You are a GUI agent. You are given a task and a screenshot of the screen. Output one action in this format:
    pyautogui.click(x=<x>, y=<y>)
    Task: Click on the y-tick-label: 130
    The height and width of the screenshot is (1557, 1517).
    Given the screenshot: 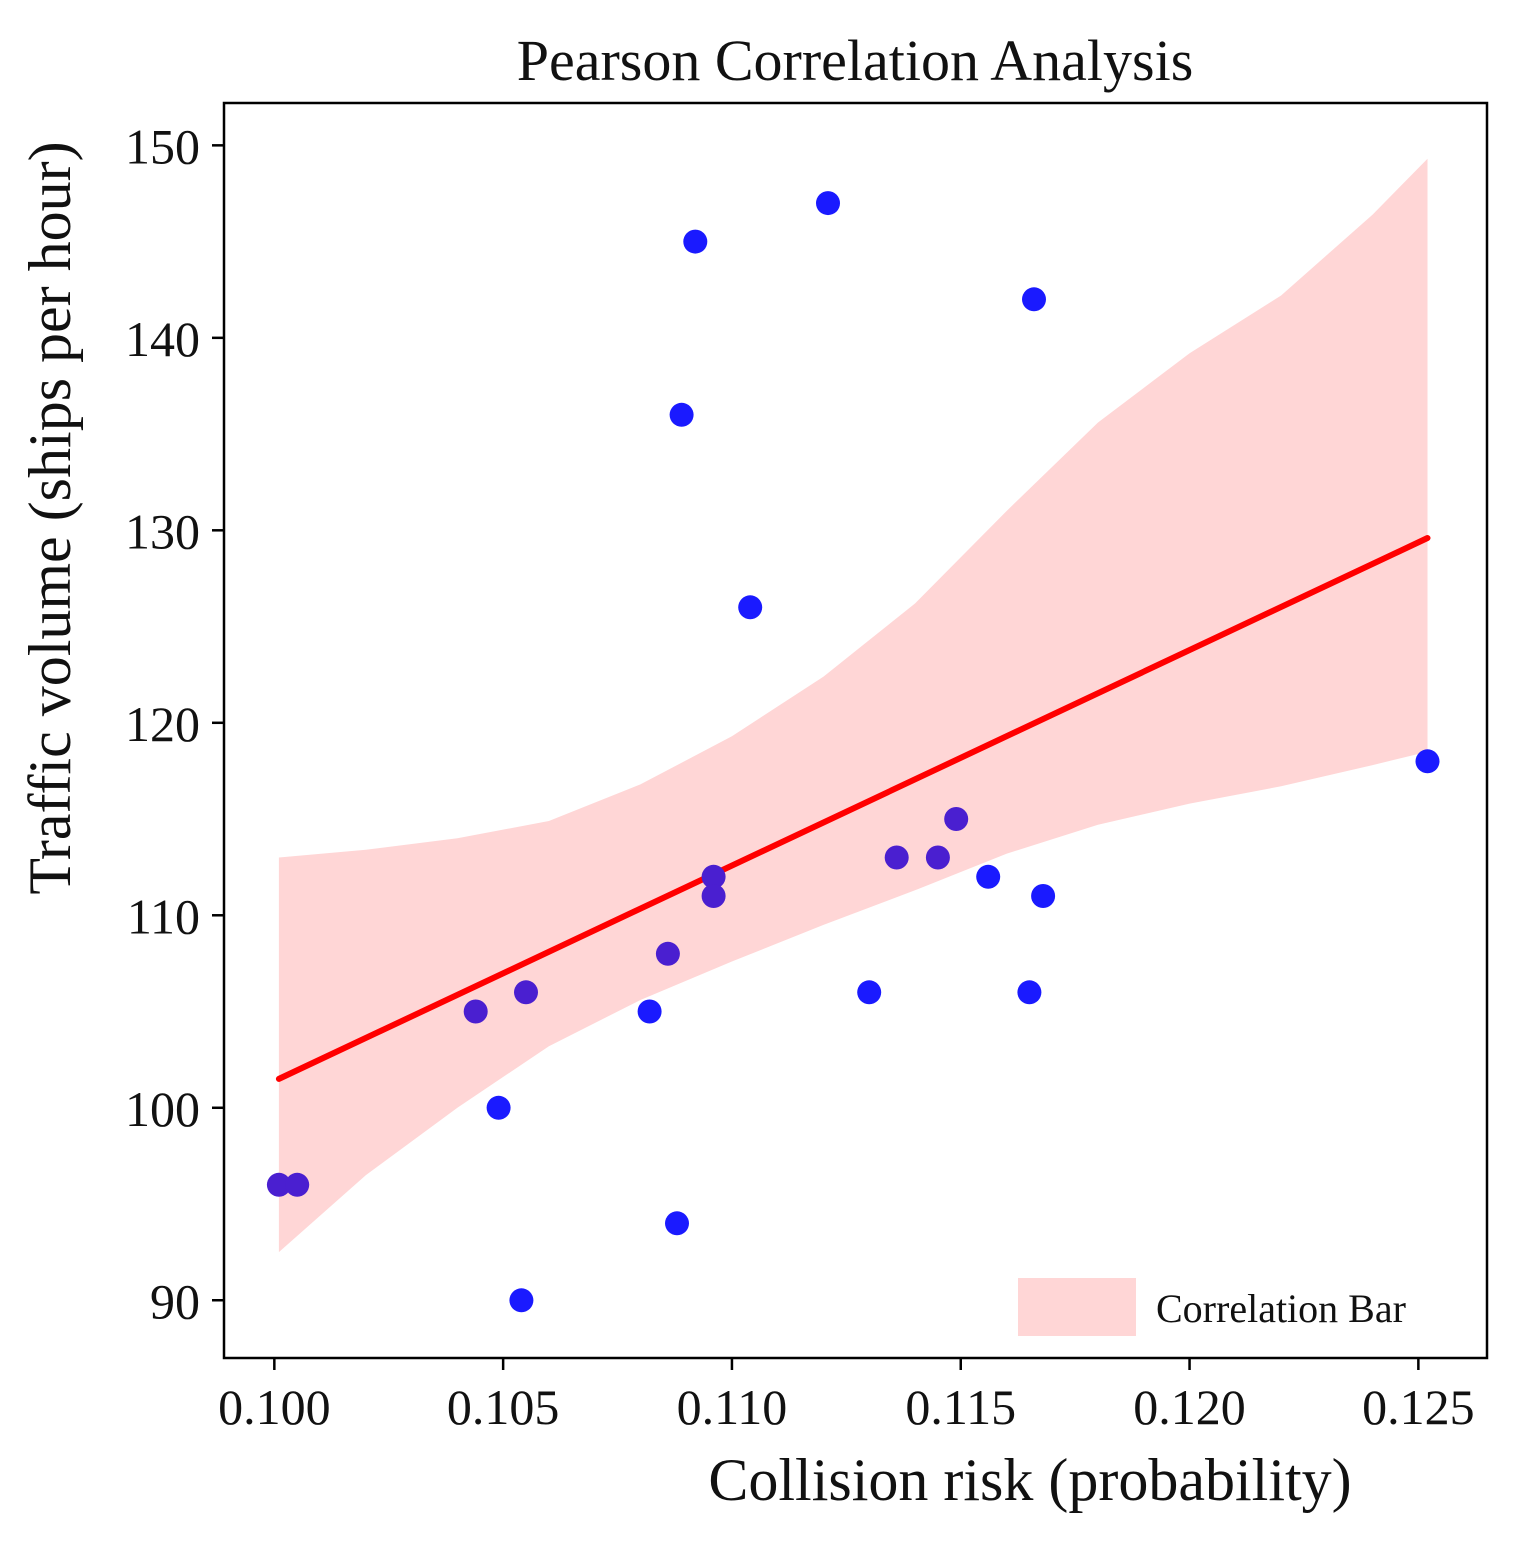 What is the action you would take?
    pyautogui.click(x=162, y=531)
    